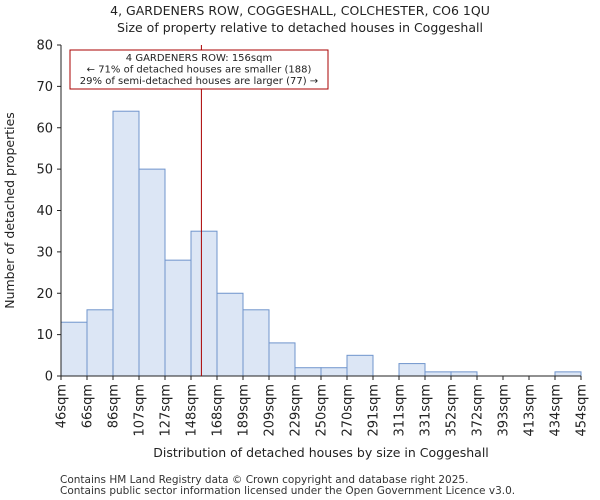 This screenshot has height=500, width=600. Describe the element at coordinates (49, 377) in the screenshot. I see `y-tick-label: 0` at that location.